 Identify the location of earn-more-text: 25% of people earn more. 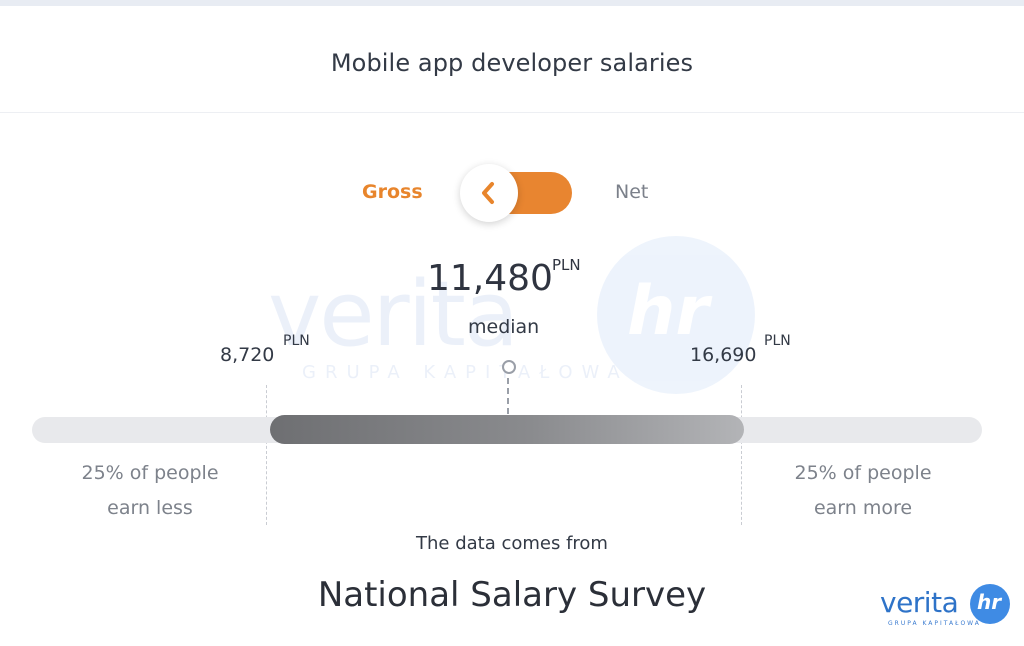
(863, 491).